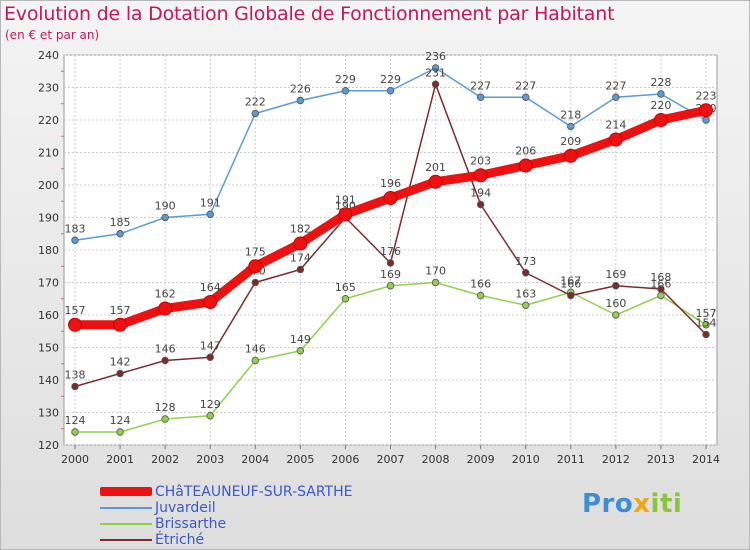  I want to click on series-0-point-2011, so click(570, 155).